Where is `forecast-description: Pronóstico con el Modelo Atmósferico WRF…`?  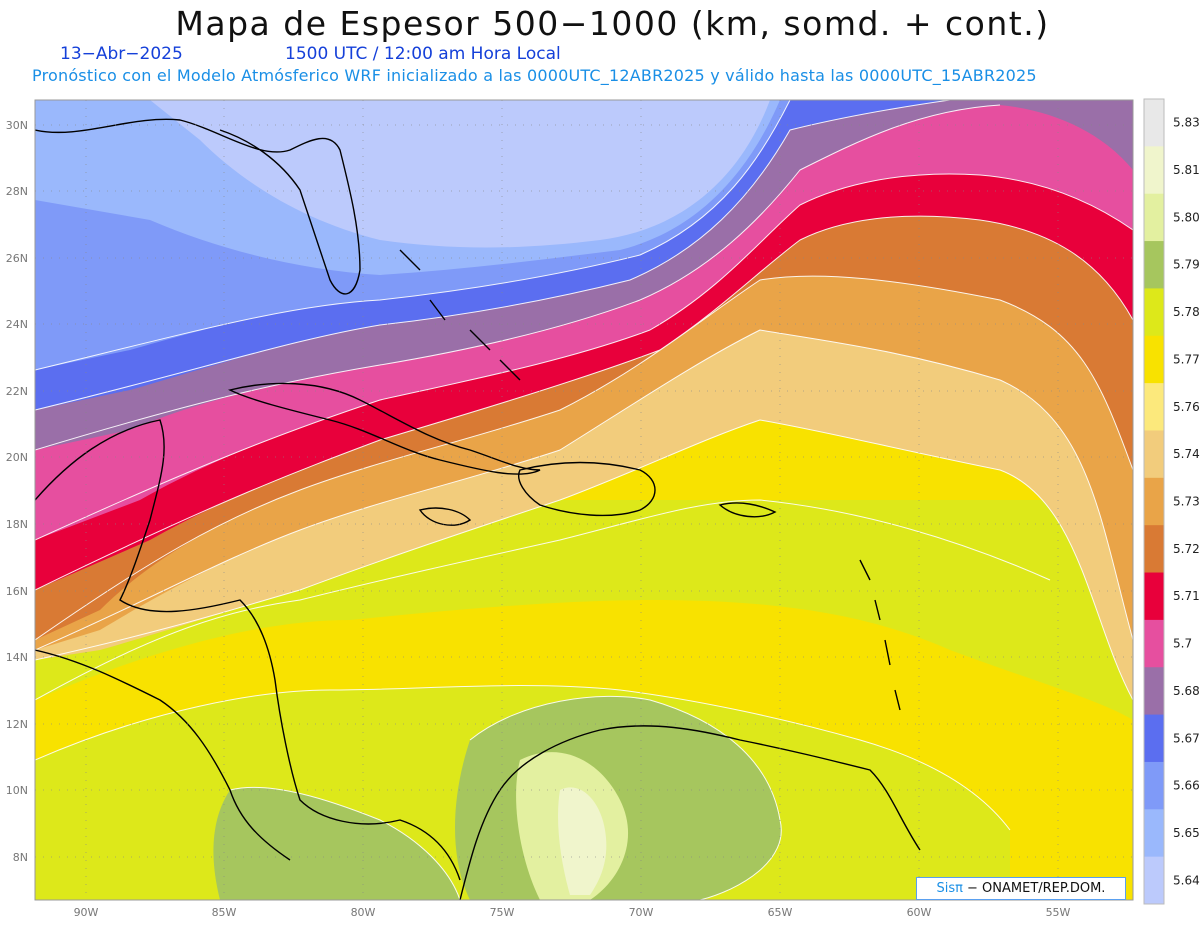
forecast-description: Pronóstico con el Modelo Atmósferico WRF… is located at coordinates (534, 75).